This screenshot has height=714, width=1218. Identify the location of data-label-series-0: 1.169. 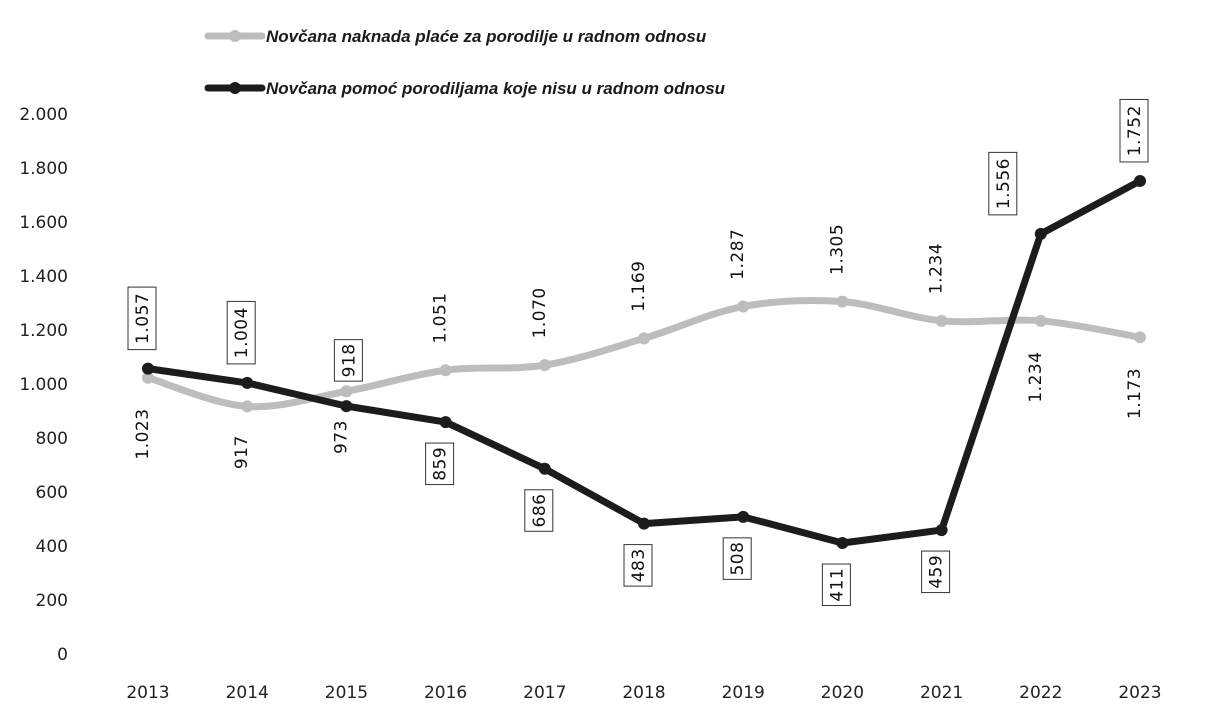
(639, 286).